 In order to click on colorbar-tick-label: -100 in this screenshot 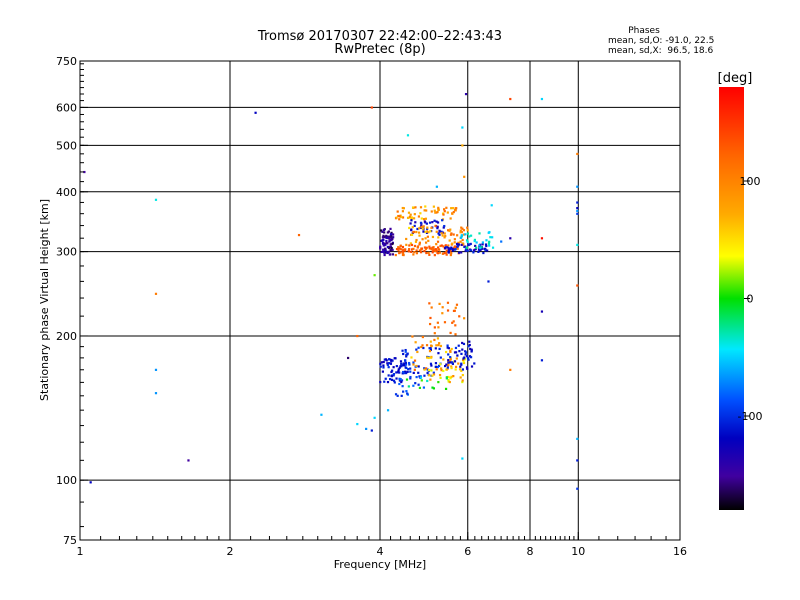, I will do `click(750, 416)`.